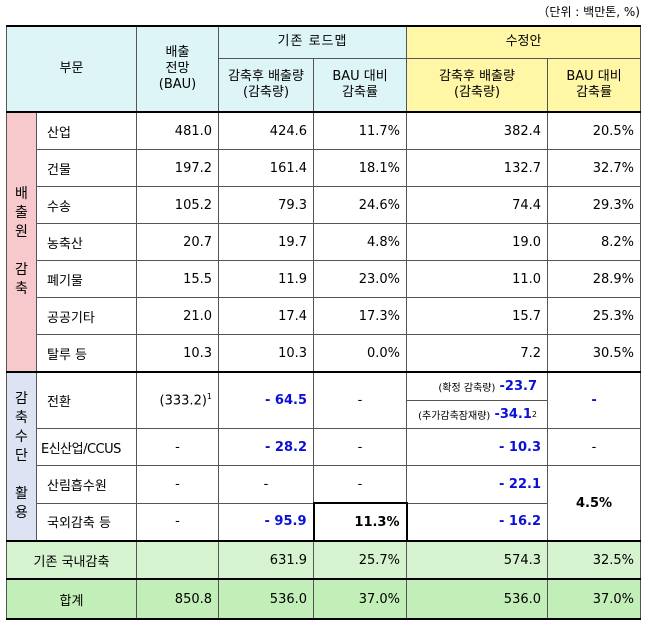 This screenshot has height=620, width=650. What do you see at coordinates (360, 242) in the screenshot?
I see `cell-ex-rate: 4.8%` at bounding box center [360, 242].